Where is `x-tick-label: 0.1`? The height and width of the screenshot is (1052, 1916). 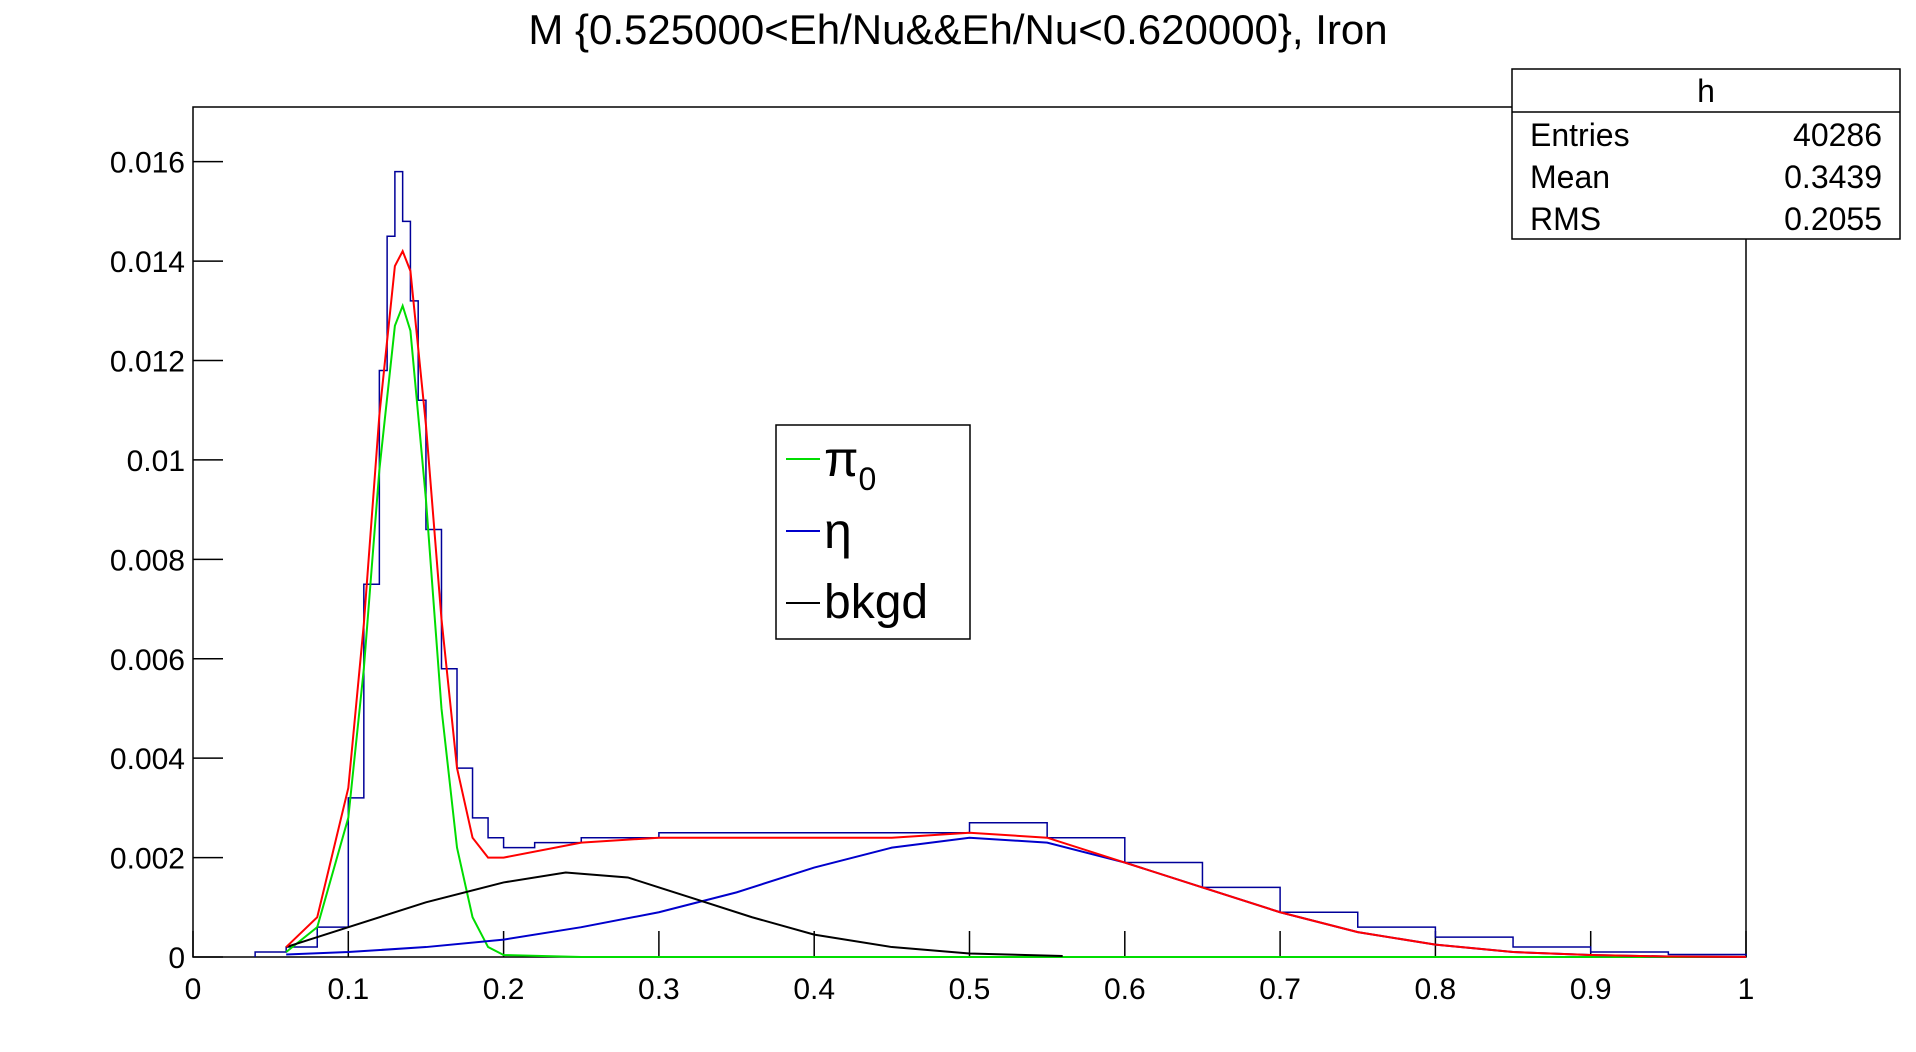 x-tick-label: 0.1 is located at coordinates (348, 989).